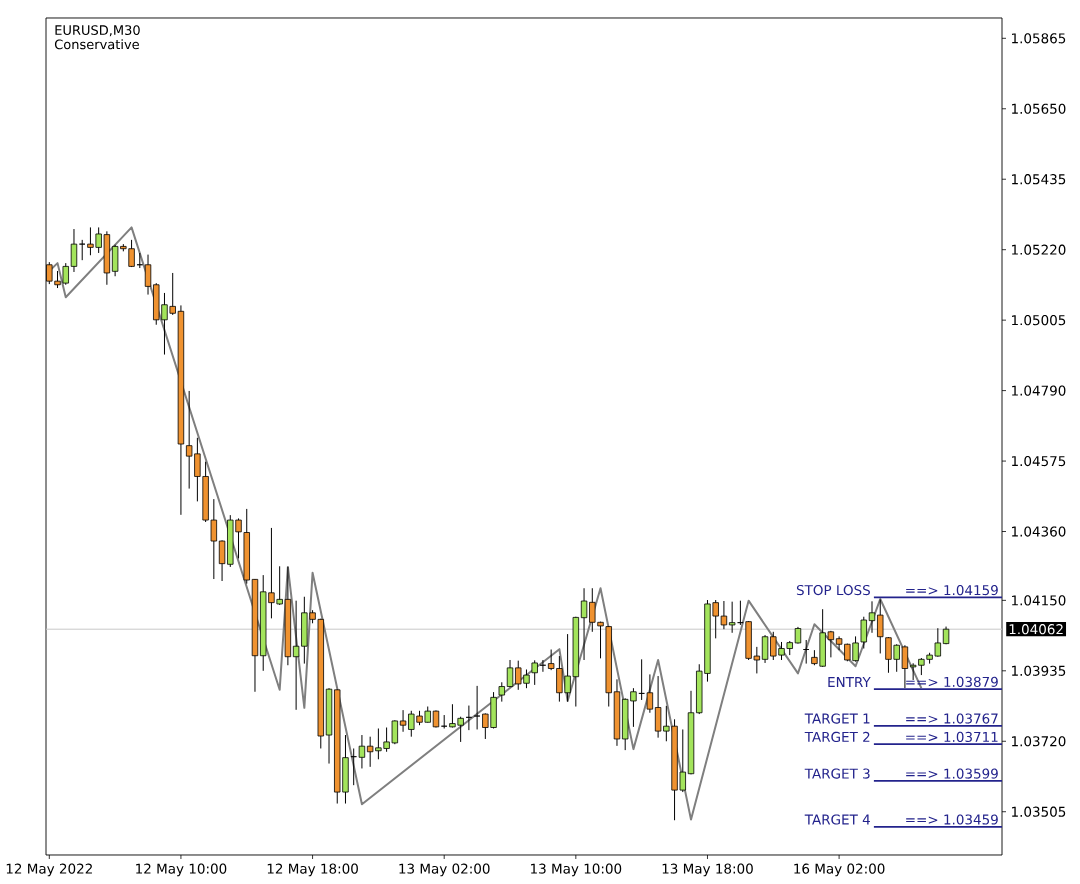  I want to click on annotation: ==> 1.03767, so click(952, 718).